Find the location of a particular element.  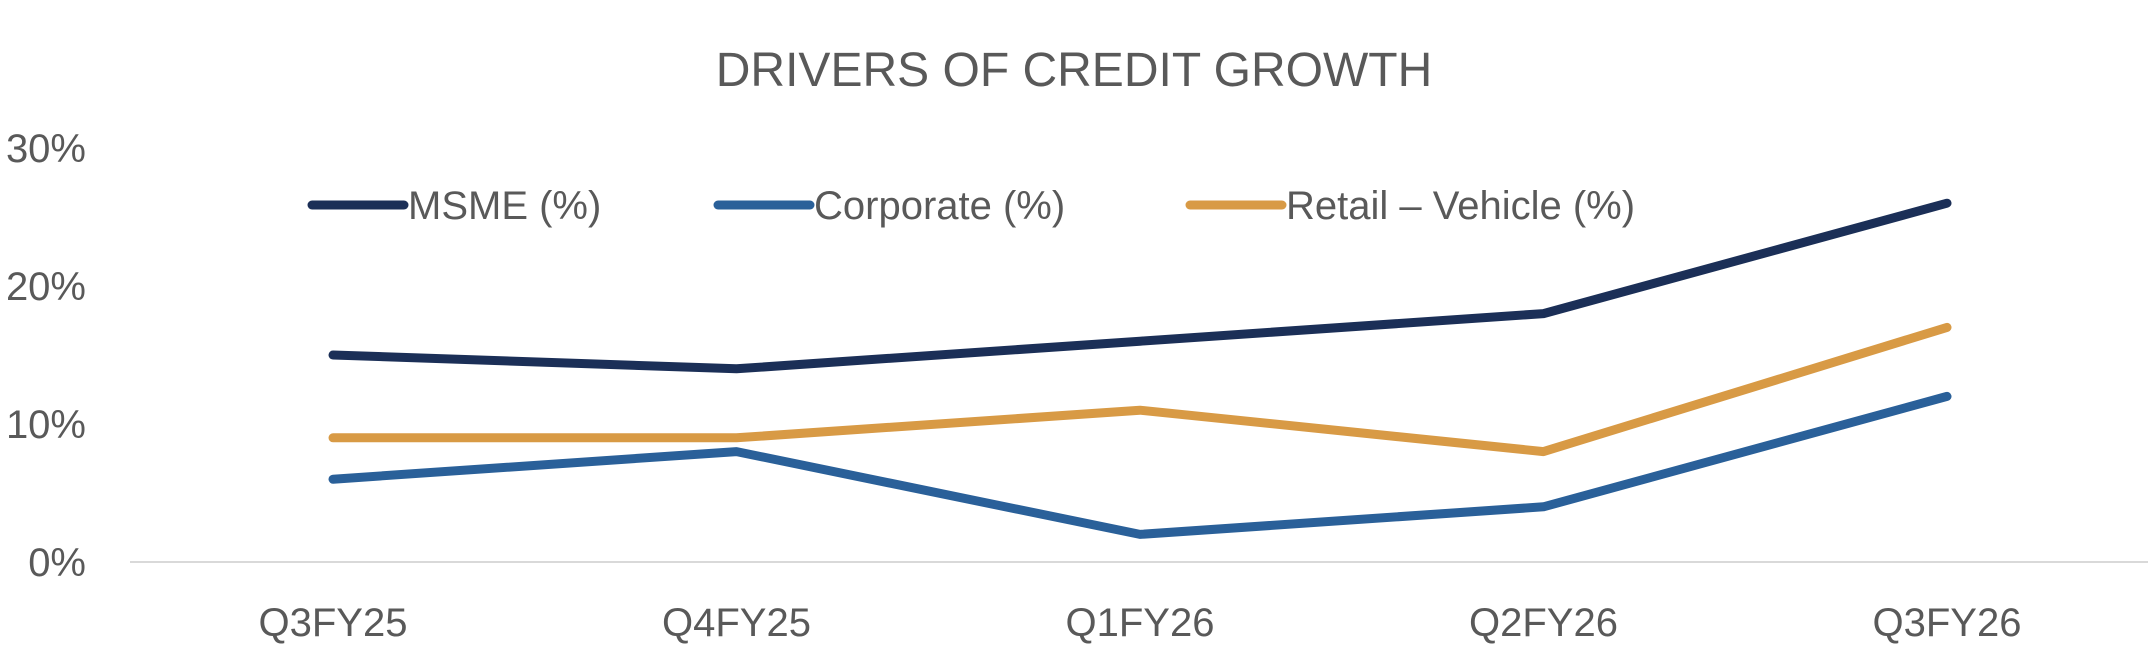

x-axis-ticks: Q3FY25 Q4FY25 Q1FY26 Q2FY26 Q3FY26 is located at coordinates (1140, 623).